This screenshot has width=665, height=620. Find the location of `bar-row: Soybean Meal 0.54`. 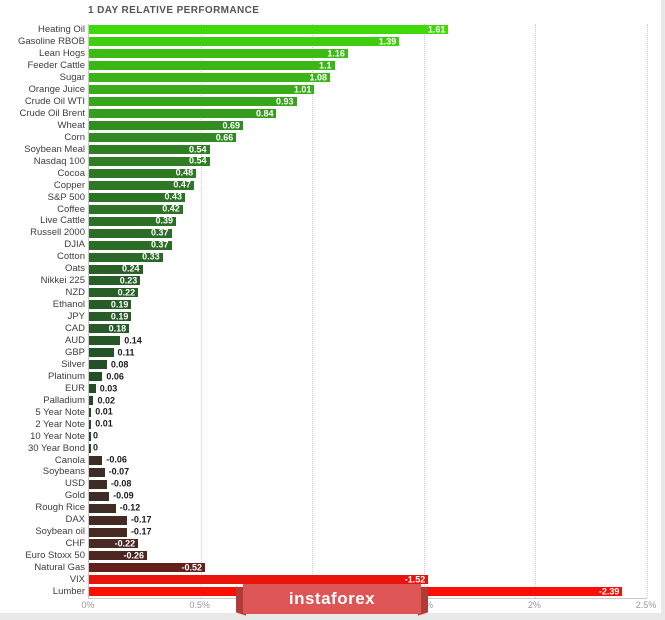

bar-row: Soybean Meal 0.54 is located at coordinates (324, 150).